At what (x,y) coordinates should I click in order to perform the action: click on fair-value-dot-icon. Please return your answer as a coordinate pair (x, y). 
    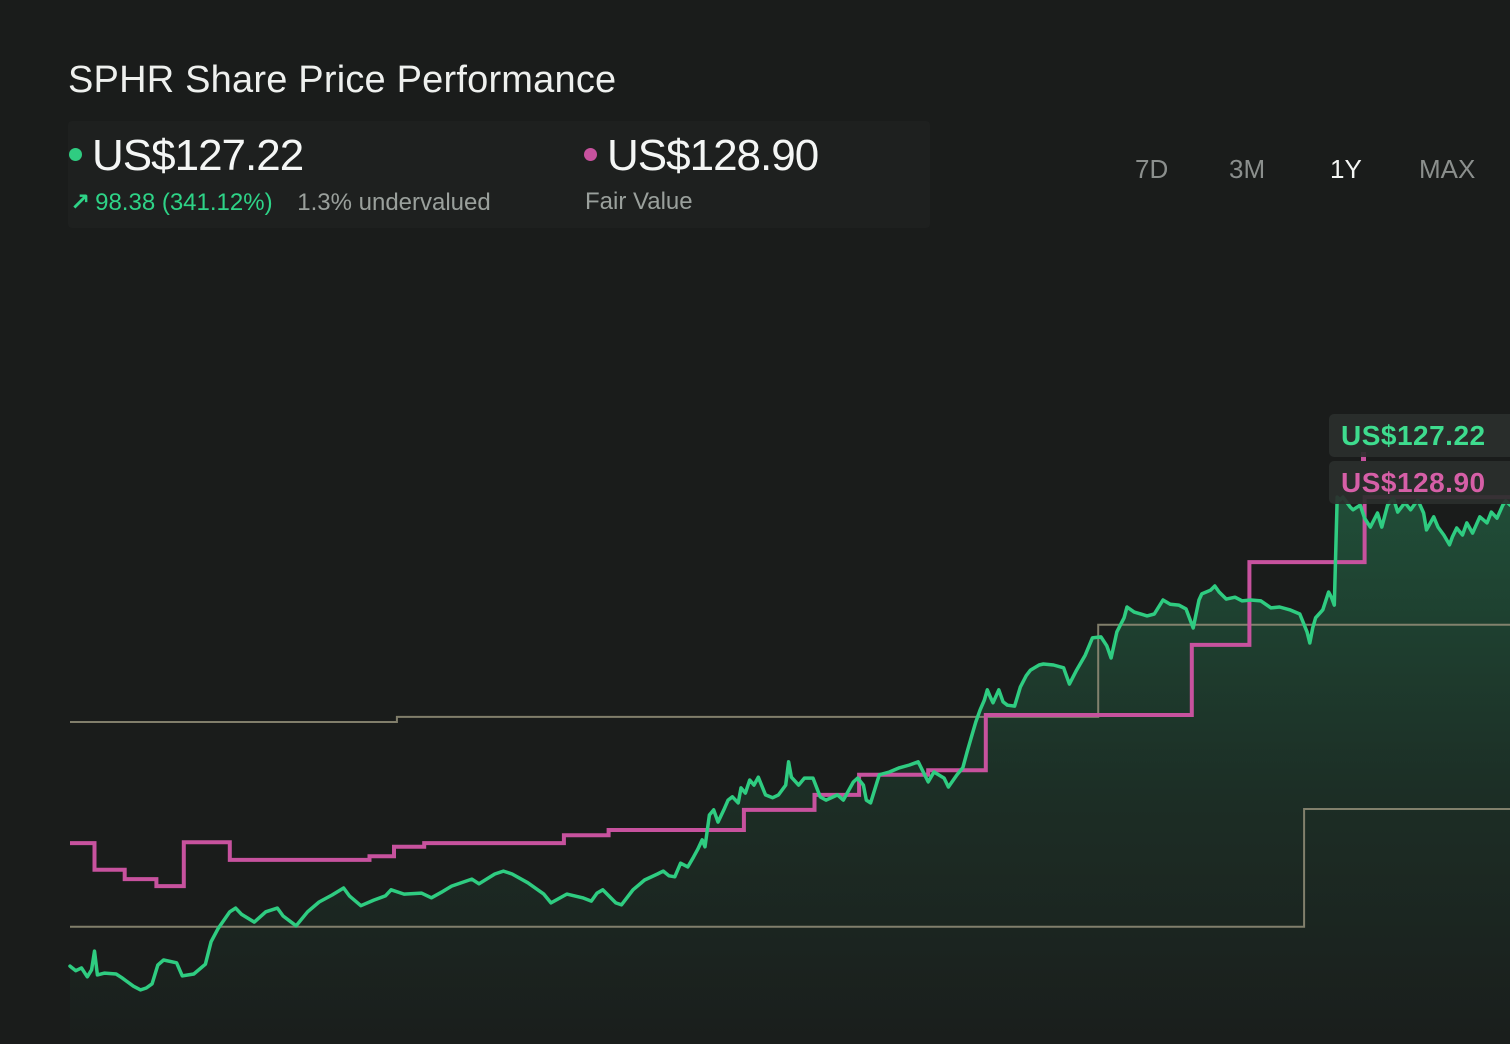
    Looking at the image, I should click on (590, 154).